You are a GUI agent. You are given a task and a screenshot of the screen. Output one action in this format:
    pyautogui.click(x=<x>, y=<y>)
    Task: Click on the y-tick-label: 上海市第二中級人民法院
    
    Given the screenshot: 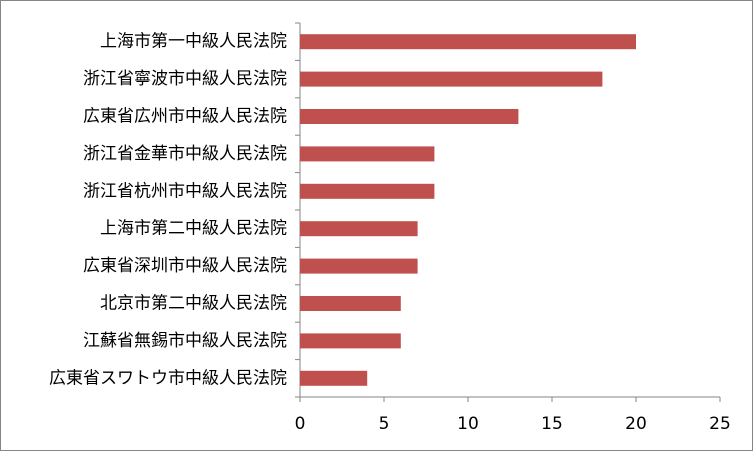 What is the action you would take?
    pyautogui.click(x=193, y=229)
    